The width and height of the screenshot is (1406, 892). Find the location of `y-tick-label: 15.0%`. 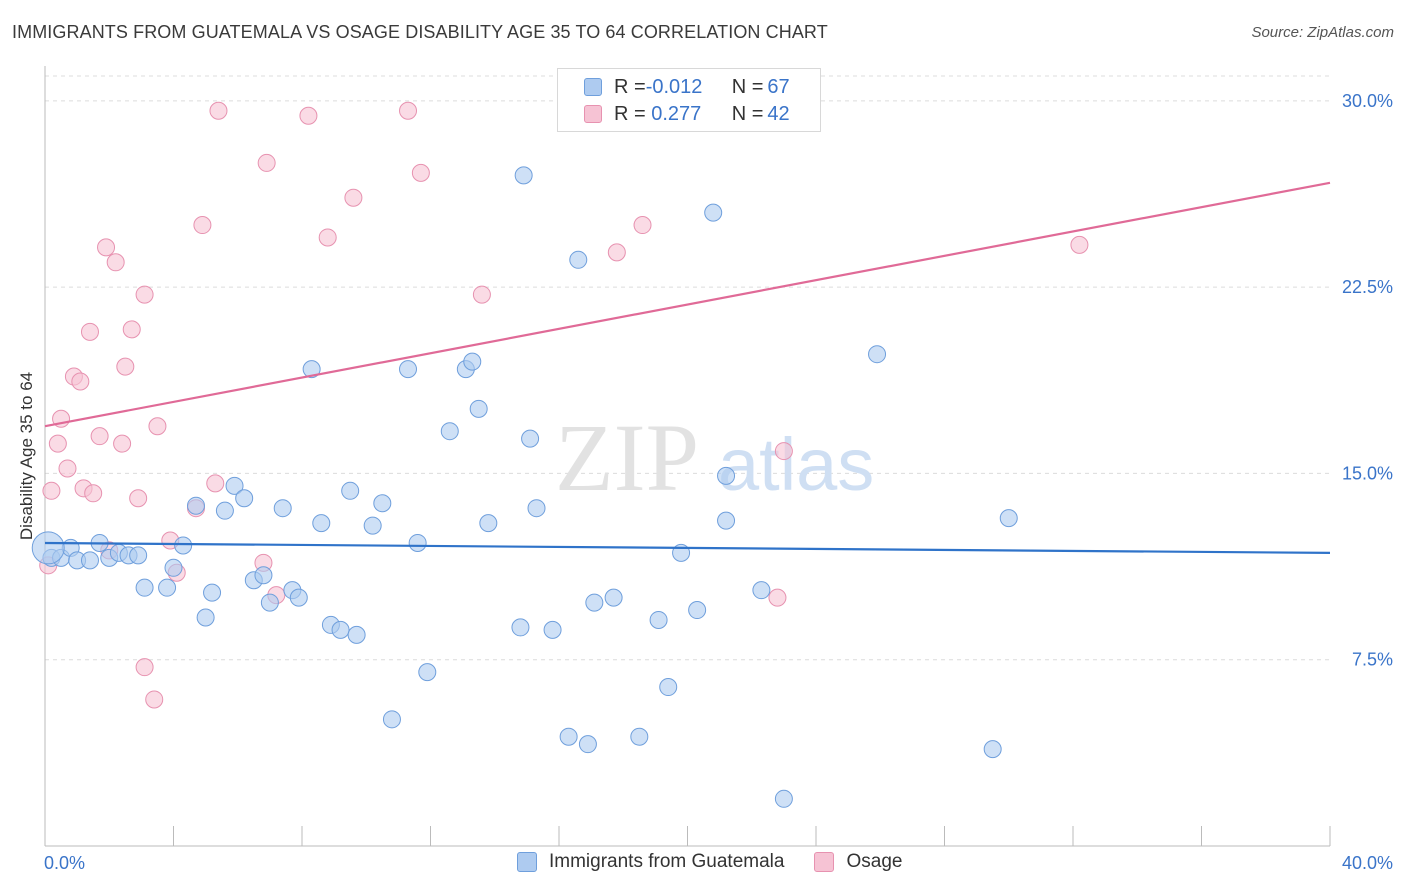

y-tick-label: 15.0% is located at coordinates (1367, 473).